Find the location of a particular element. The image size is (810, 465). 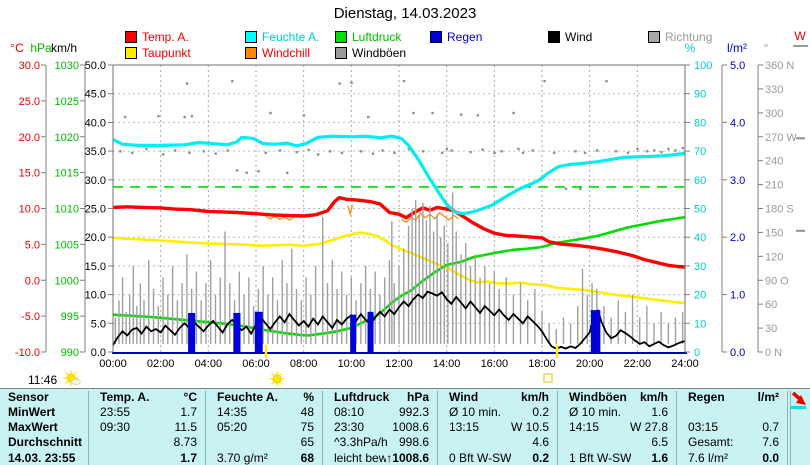

cell-value: 1.7 is located at coordinates (188, 412).